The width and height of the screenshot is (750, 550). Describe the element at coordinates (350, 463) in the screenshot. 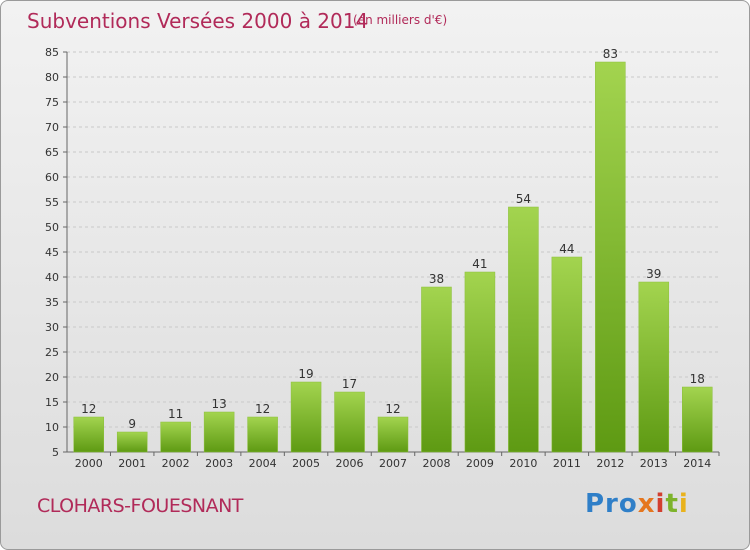

I see `x-tick-label: 2006` at that location.